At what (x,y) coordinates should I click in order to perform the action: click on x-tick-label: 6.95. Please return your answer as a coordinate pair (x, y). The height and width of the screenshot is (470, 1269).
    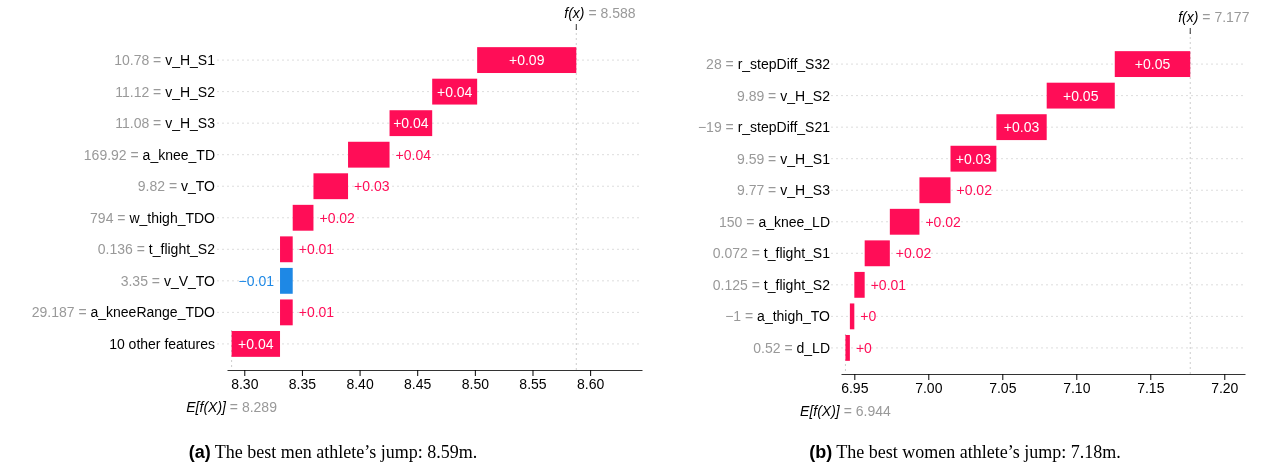
    Looking at the image, I should click on (855, 387).